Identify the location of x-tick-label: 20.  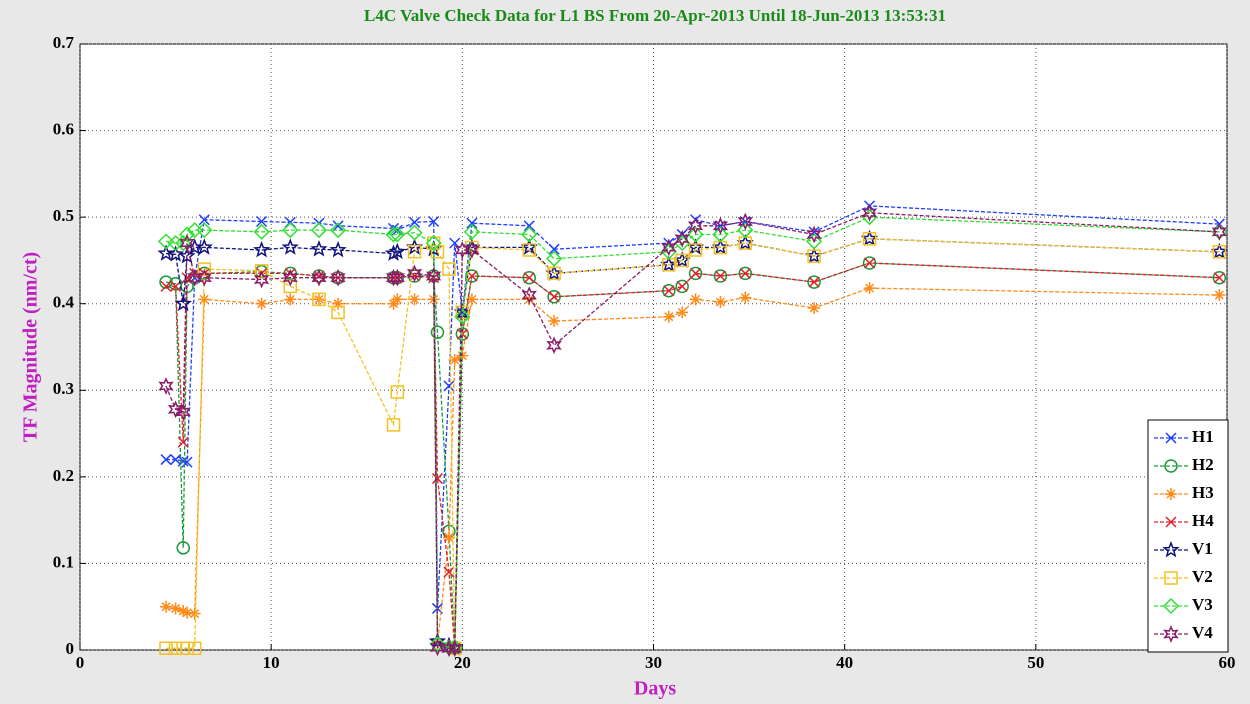
(462, 662).